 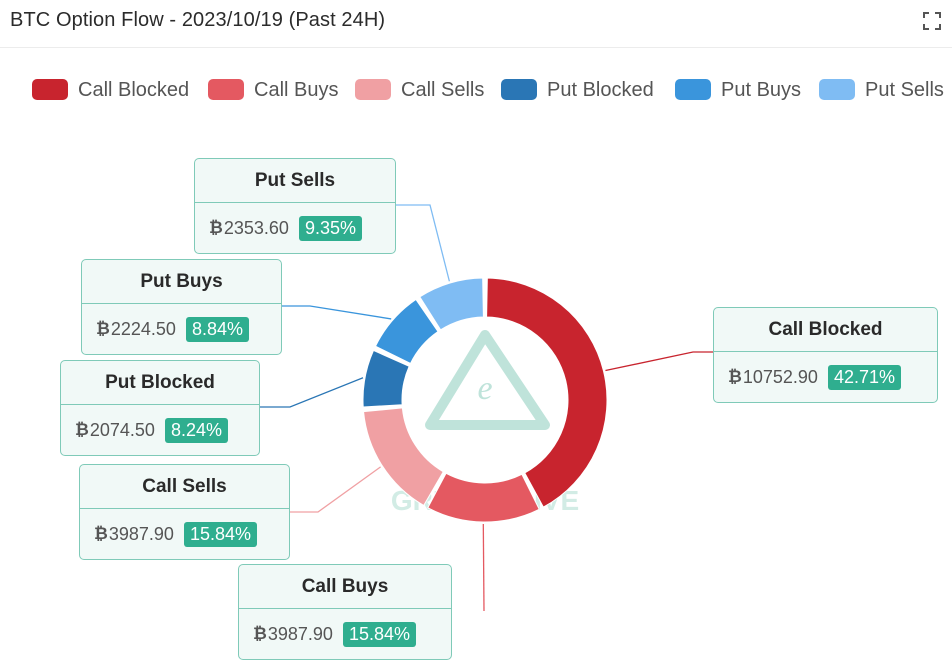 I want to click on legend-label: Call Buys, so click(x=296, y=90).